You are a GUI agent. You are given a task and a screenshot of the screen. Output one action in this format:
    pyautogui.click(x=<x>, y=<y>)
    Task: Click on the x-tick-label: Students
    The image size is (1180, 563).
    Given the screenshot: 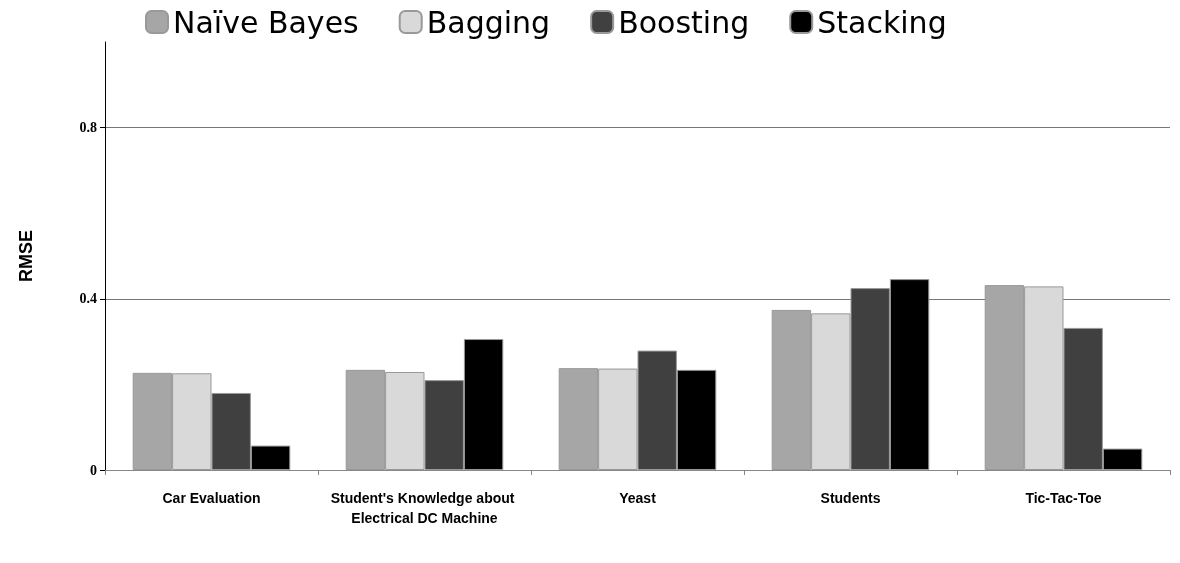 What is the action you would take?
    pyautogui.click(x=850, y=498)
    